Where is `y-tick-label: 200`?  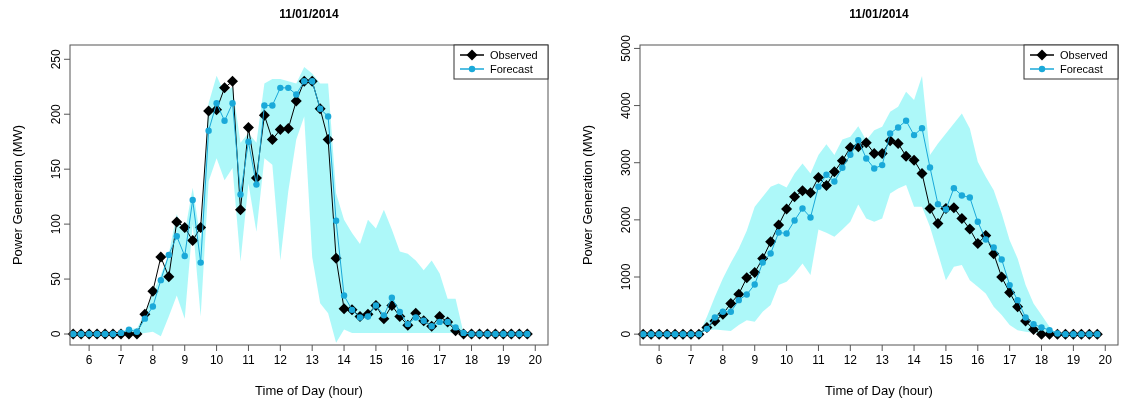
y-tick-label: 200 is located at coordinates (56, 114).